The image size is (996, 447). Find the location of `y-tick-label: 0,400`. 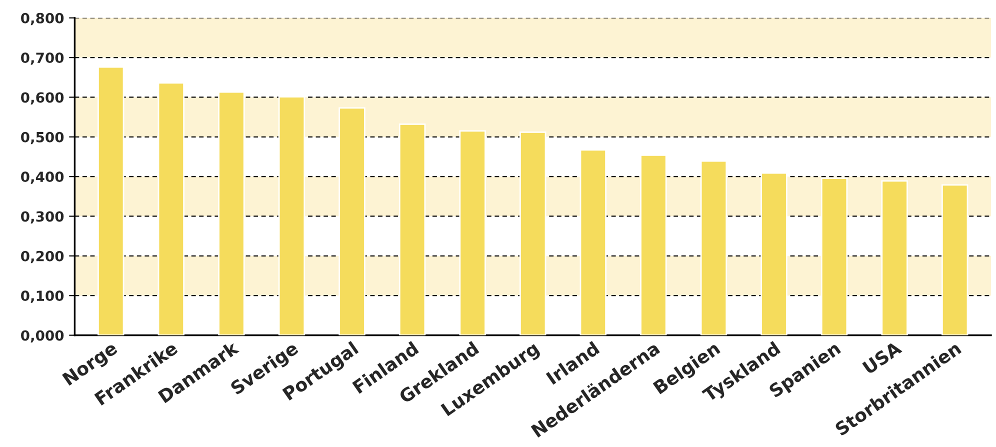

y-tick-label: 0,400 is located at coordinates (42, 178).